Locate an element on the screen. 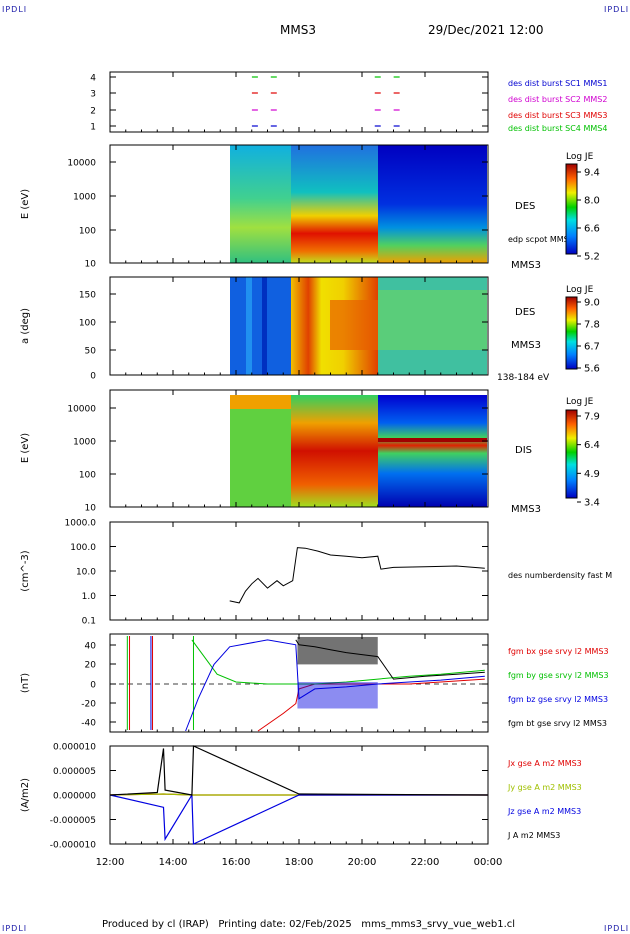  density-frame is located at coordinates (299, 571).